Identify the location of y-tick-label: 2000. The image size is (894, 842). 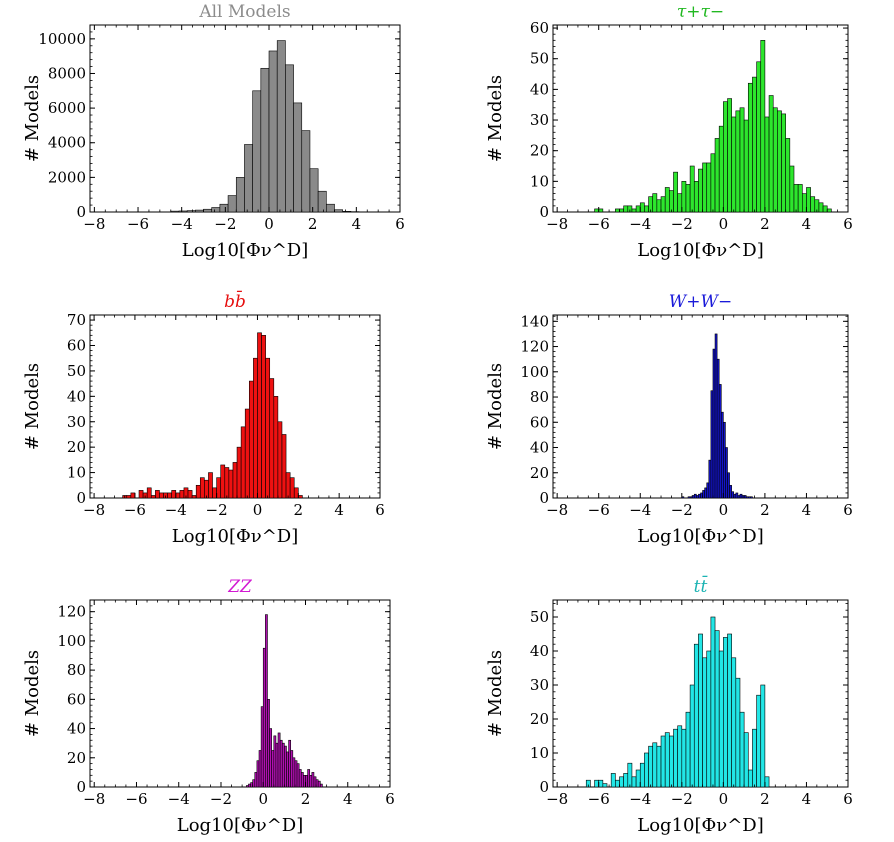
(67, 177).